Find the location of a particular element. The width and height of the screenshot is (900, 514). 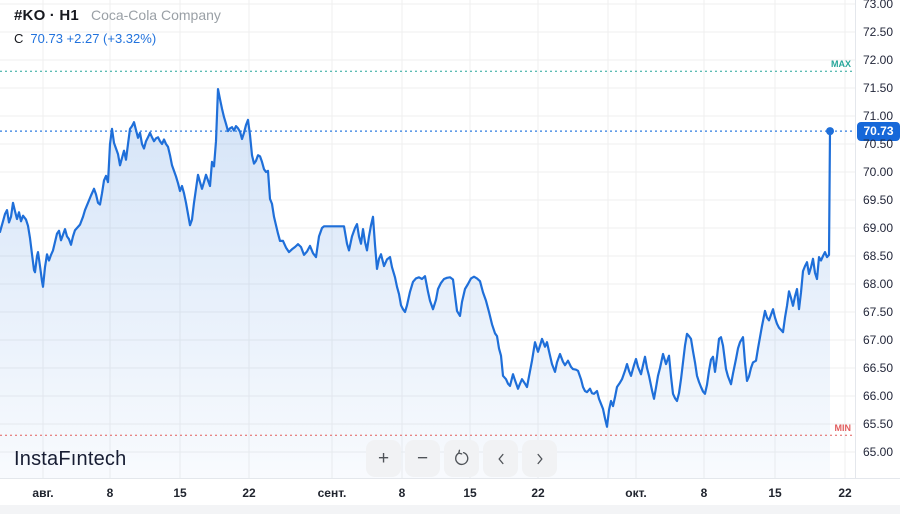

time-tick-label: окт. is located at coordinates (636, 493).